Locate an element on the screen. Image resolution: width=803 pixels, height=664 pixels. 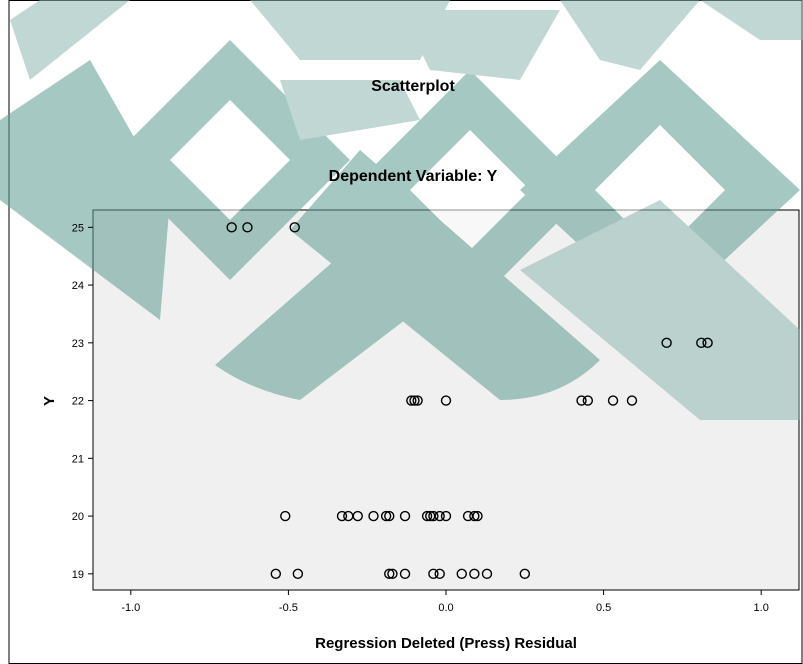
x-axis-title: Regression Deleted (Press) Residual is located at coordinates (446, 643).